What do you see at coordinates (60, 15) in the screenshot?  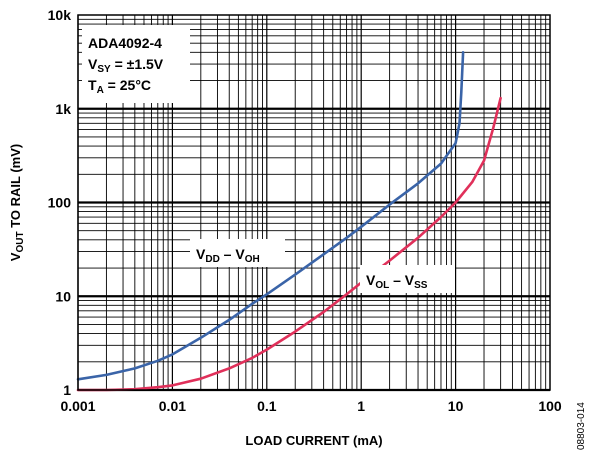 I see `y-tick-label: 10k` at bounding box center [60, 15].